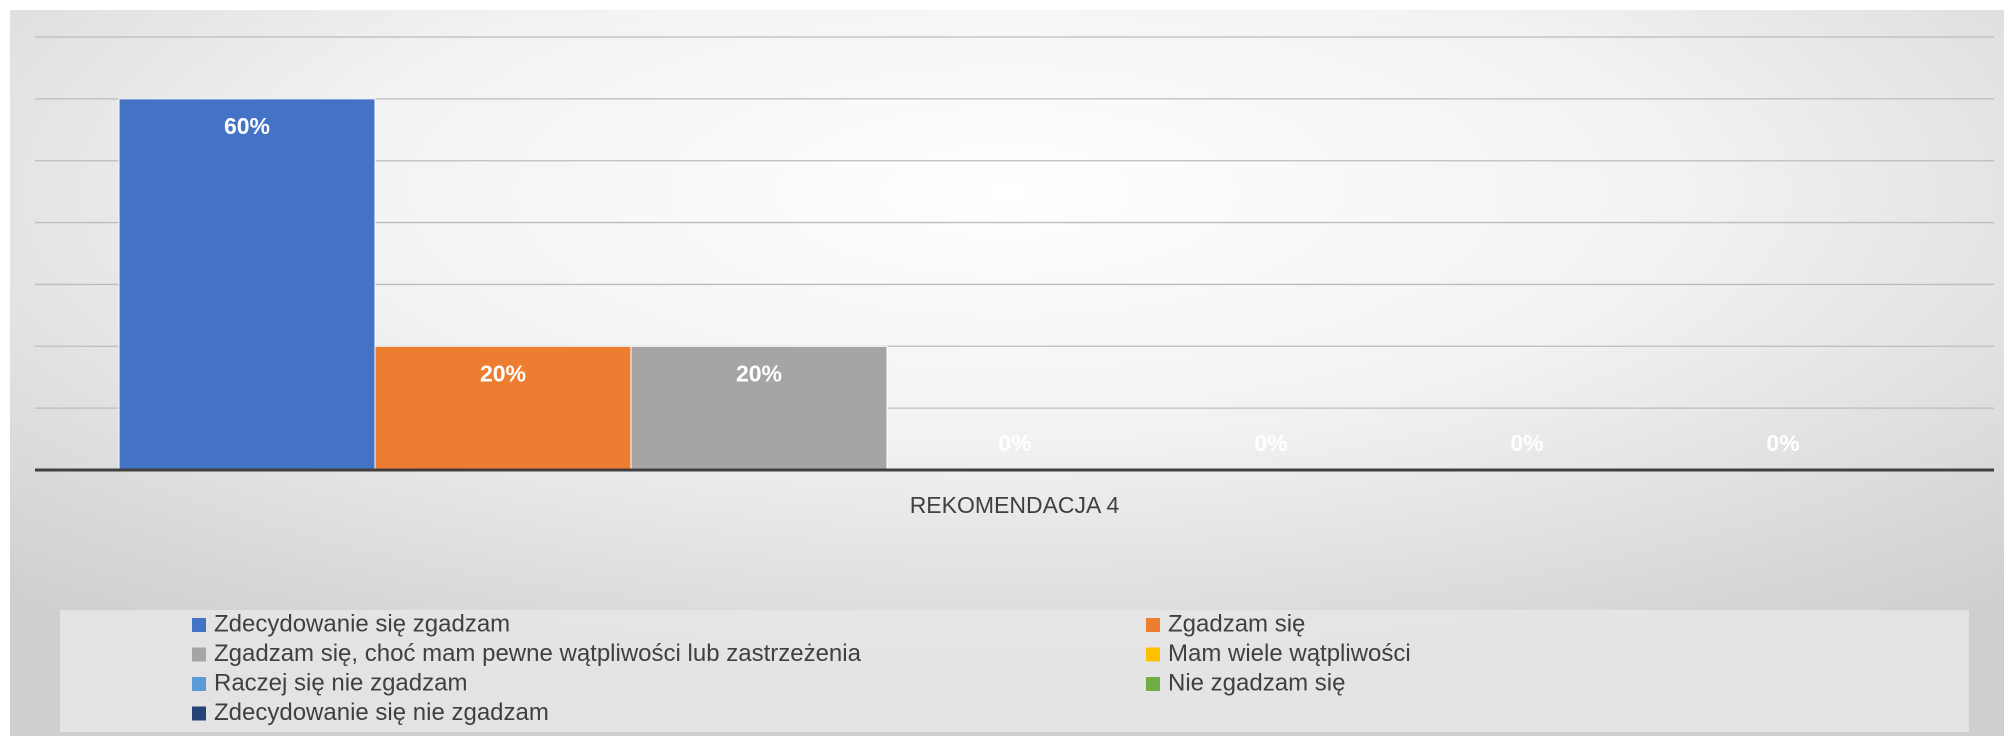  I want to click on legend-label: Raczej się nie zgadzam, so click(340, 682).